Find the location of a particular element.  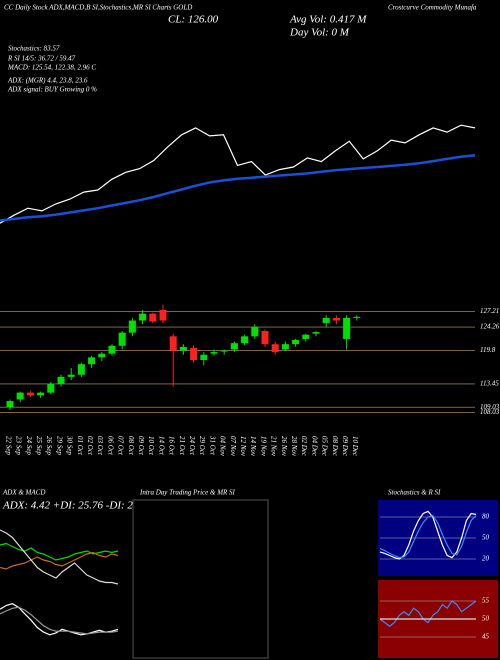

x-tick-label: 24 Oct is located at coordinates (192, 446).